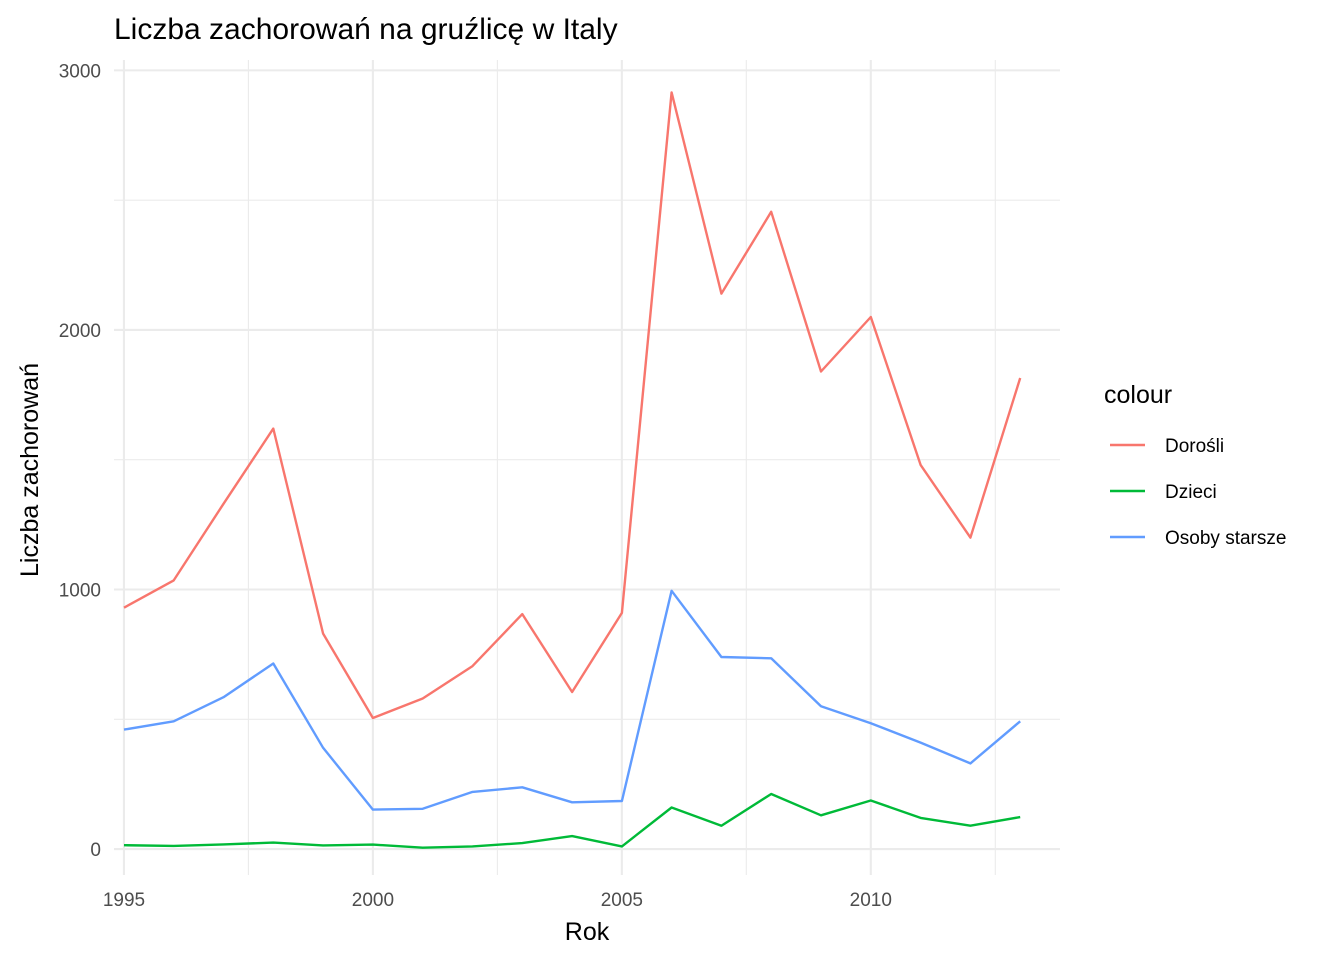 Image resolution: width=1344 pixels, height=960 pixels. I want to click on y-tick-label: 3000, so click(80, 71).